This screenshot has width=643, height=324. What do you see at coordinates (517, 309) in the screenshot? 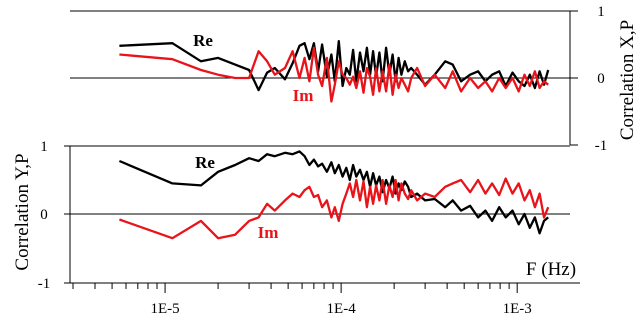
I see `x-tick-label: 1E-3` at bounding box center [517, 309].